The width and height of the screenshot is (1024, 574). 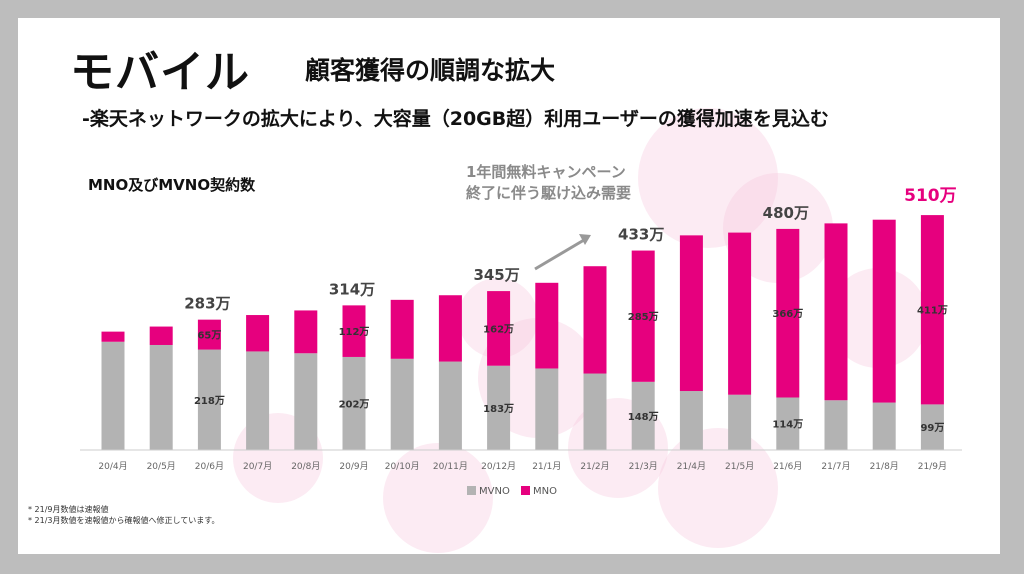 I want to click on x-tick-label-4: 20/8月, so click(x=305, y=466).